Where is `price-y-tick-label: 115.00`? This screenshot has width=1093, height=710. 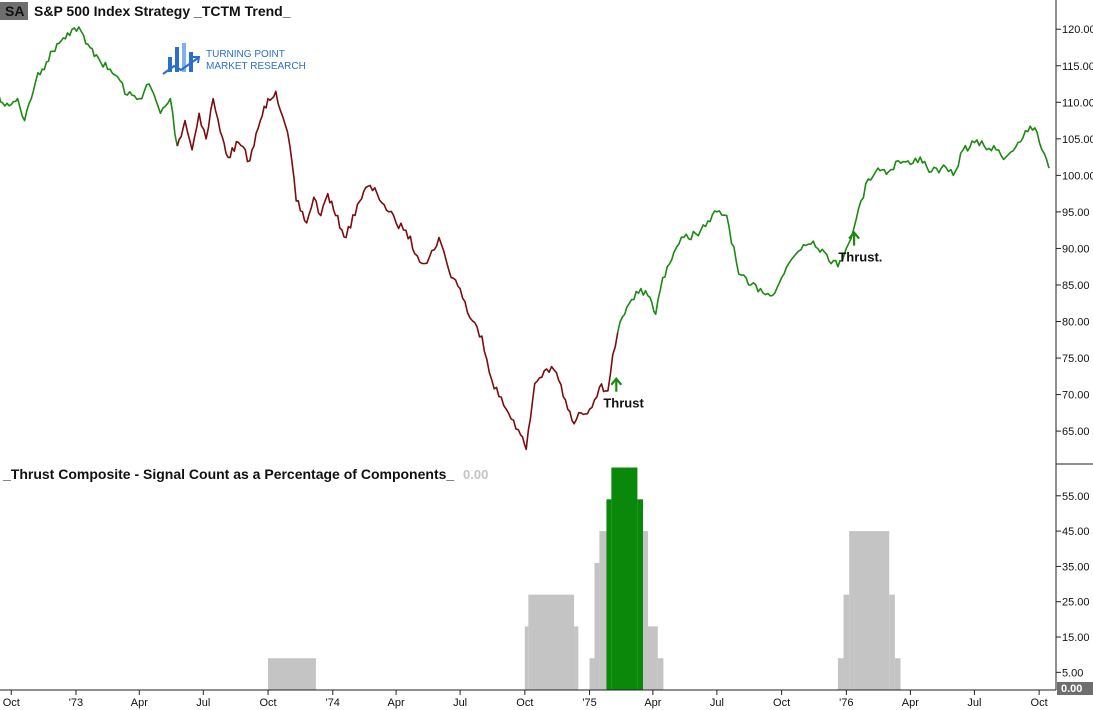 price-y-tick-label: 115.00 is located at coordinates (1077, 67).